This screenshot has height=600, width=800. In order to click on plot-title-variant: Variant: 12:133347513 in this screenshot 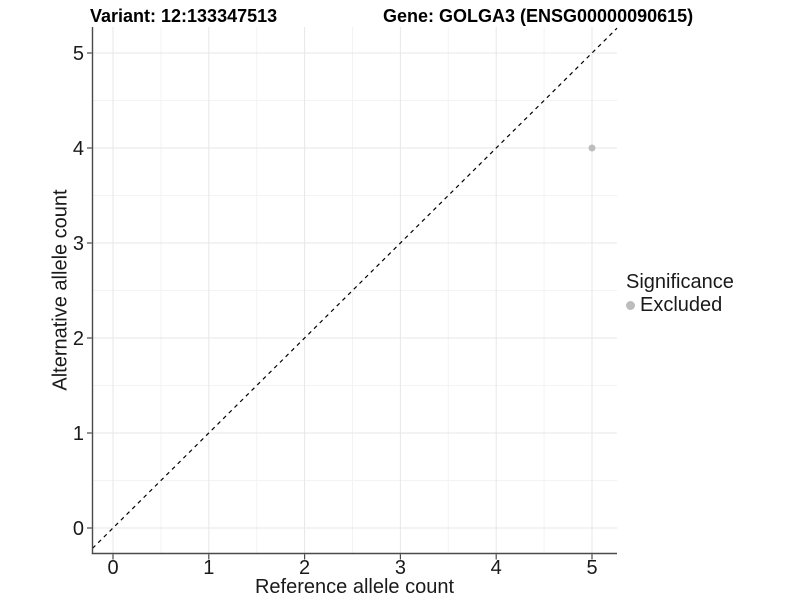, I will do `click(184, 16)`.